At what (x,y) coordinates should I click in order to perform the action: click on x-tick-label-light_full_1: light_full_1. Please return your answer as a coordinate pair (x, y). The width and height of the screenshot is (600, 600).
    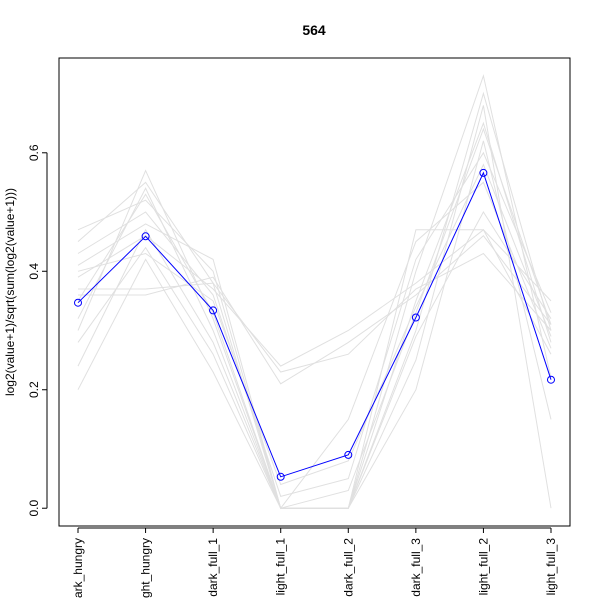
    Looking at the image, I should click on (281, 567).